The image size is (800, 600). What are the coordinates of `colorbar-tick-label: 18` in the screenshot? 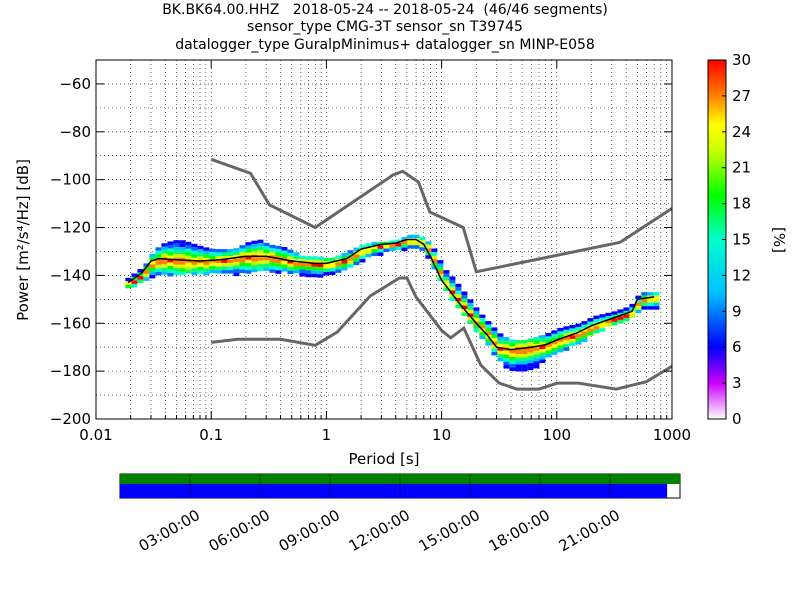 It's located at (741, 204).